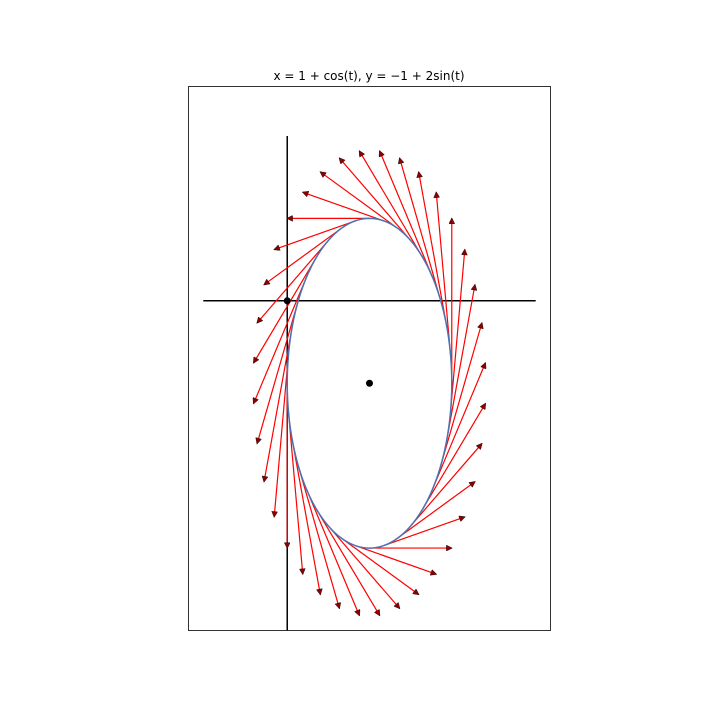 The height and width of the screenshot is (720, 720). I want to click on ellipse-curve, so click(369, 383).